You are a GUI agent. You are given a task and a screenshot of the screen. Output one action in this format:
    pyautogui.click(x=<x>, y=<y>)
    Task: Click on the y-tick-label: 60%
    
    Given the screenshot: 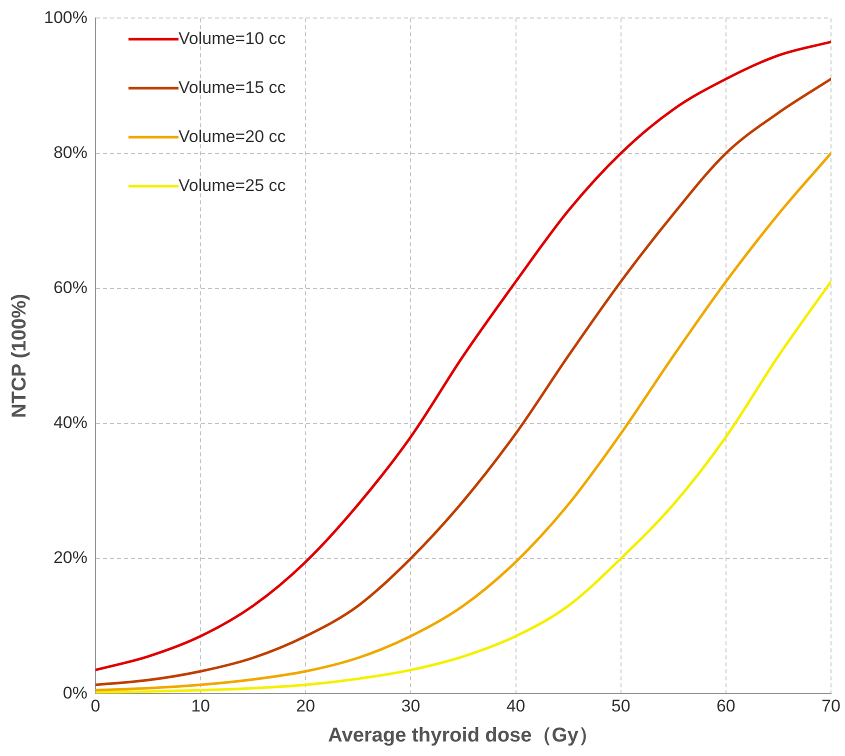 What is the action you would take?
    pyautogui.click(x=70, y=288)
    